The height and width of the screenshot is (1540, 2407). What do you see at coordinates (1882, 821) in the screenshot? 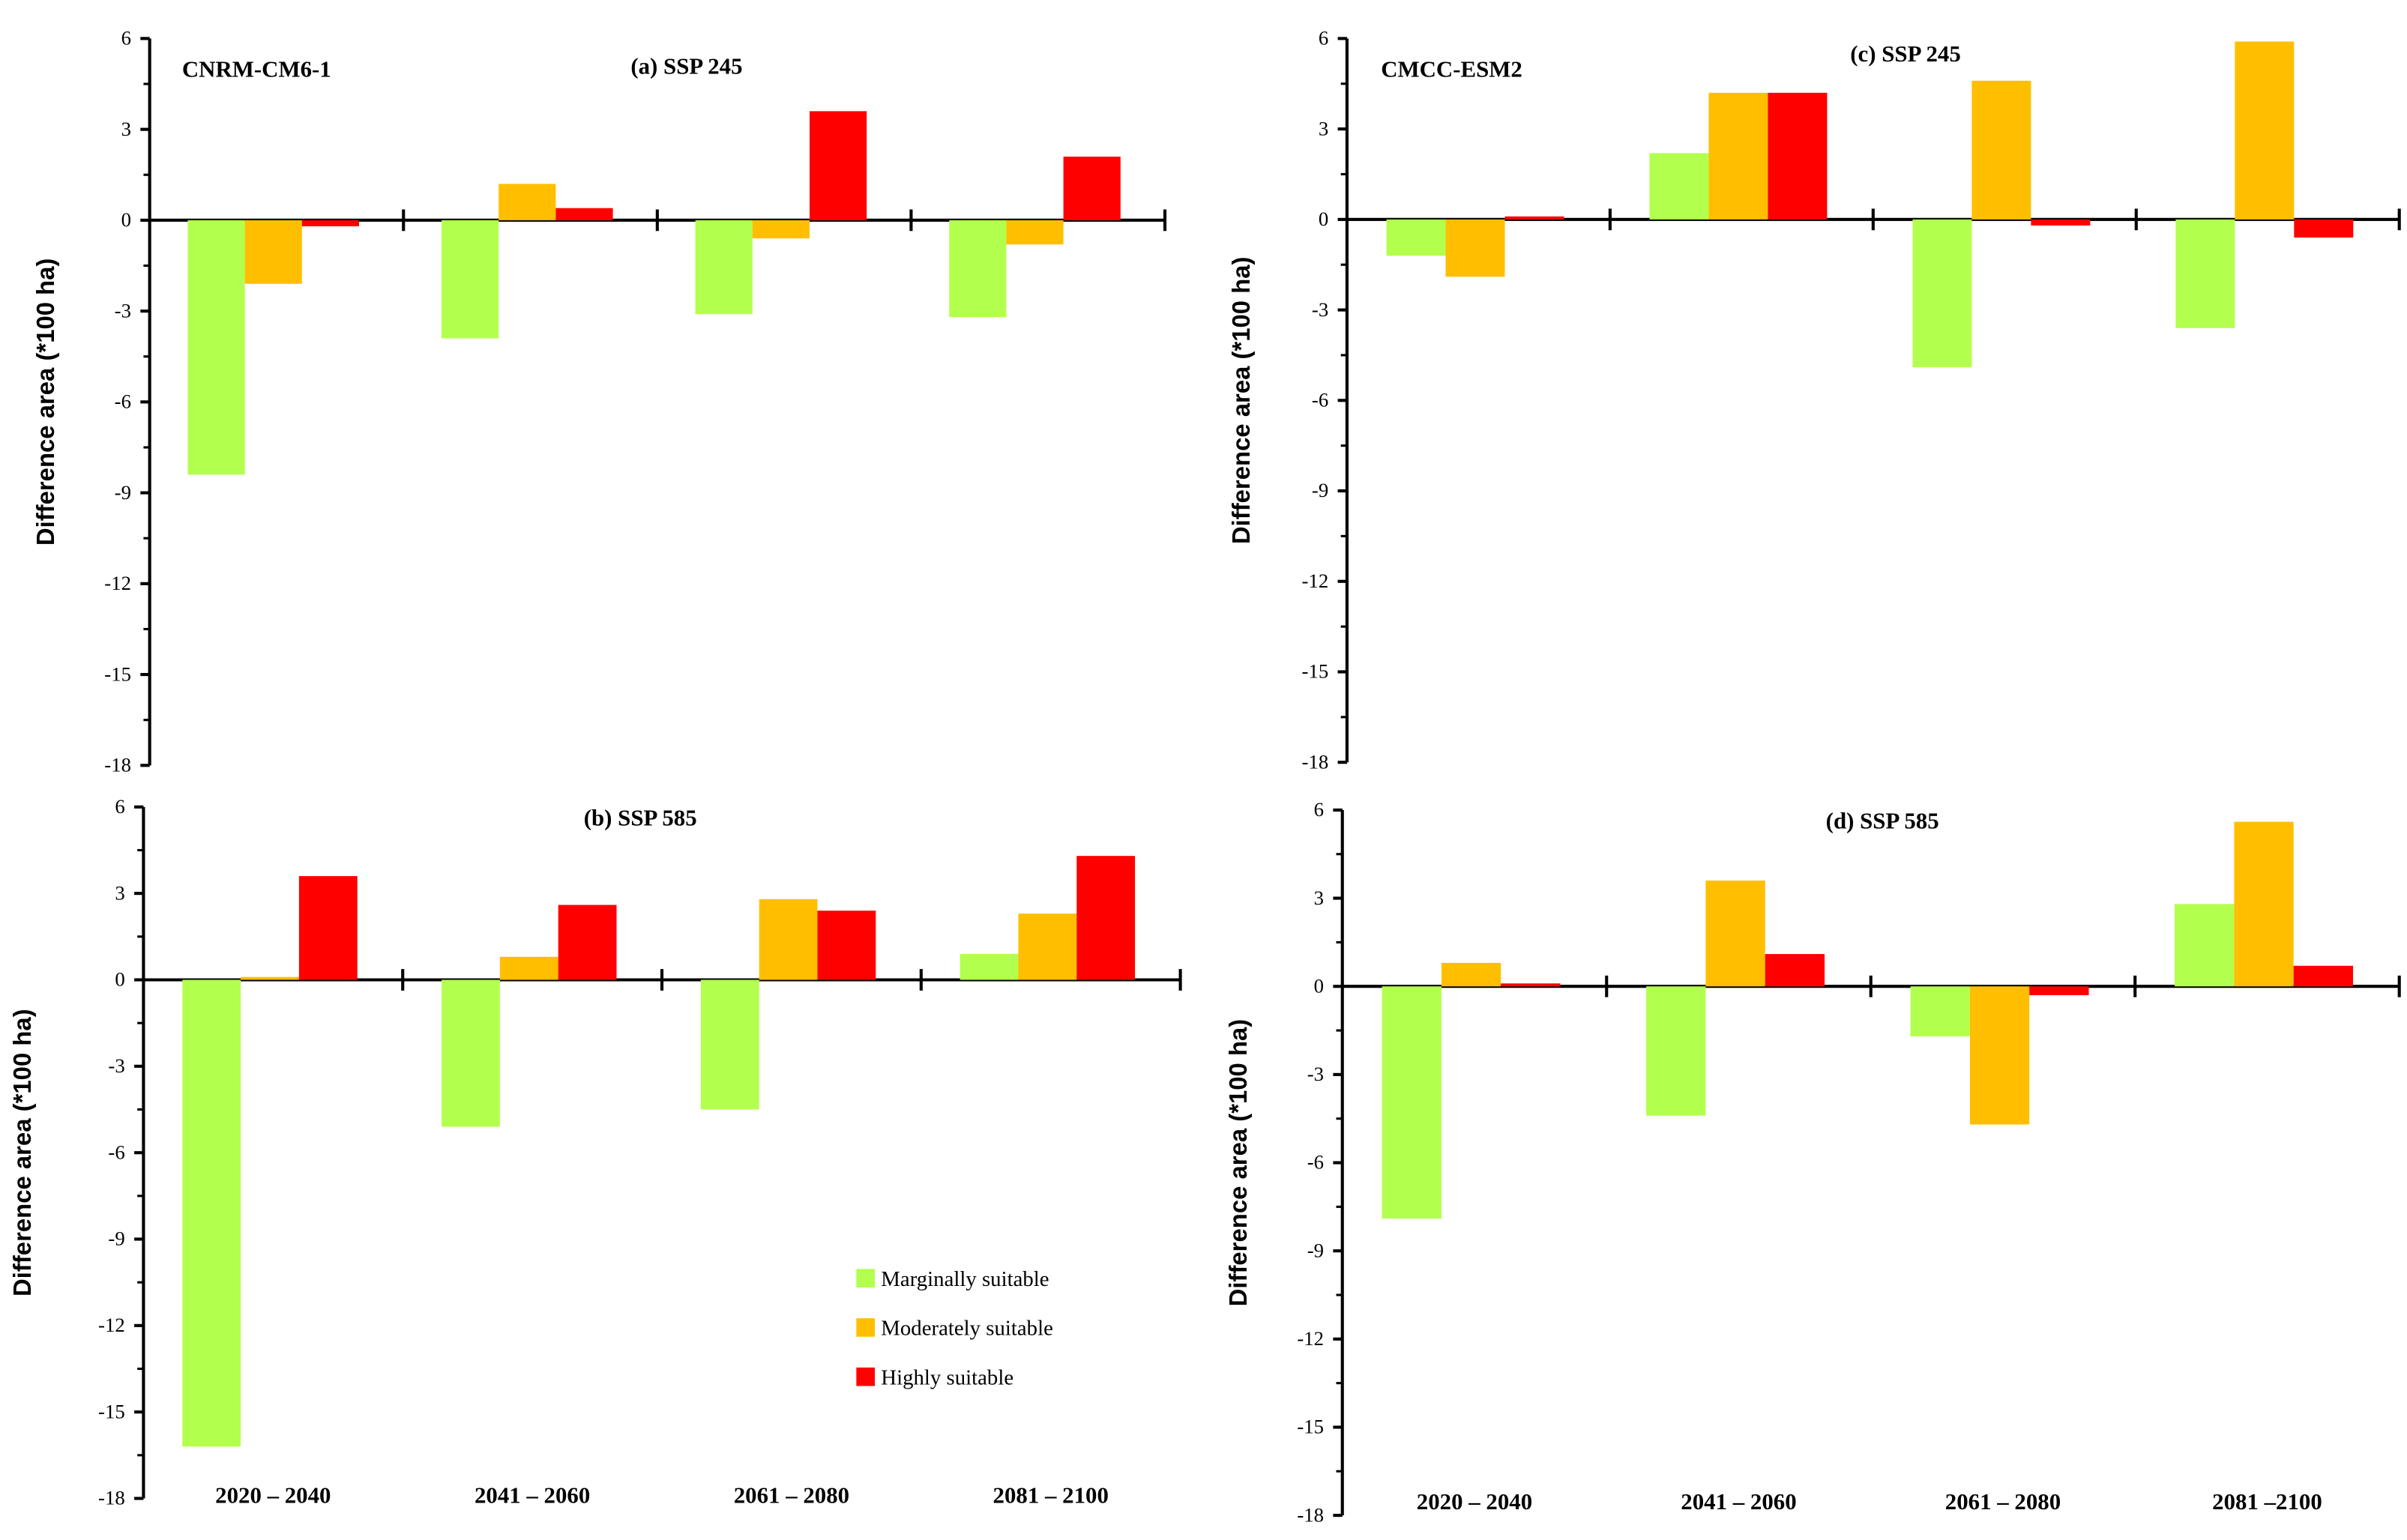
I see `panel-title: (d) SSP 585` at bounding box center [1882, 821].